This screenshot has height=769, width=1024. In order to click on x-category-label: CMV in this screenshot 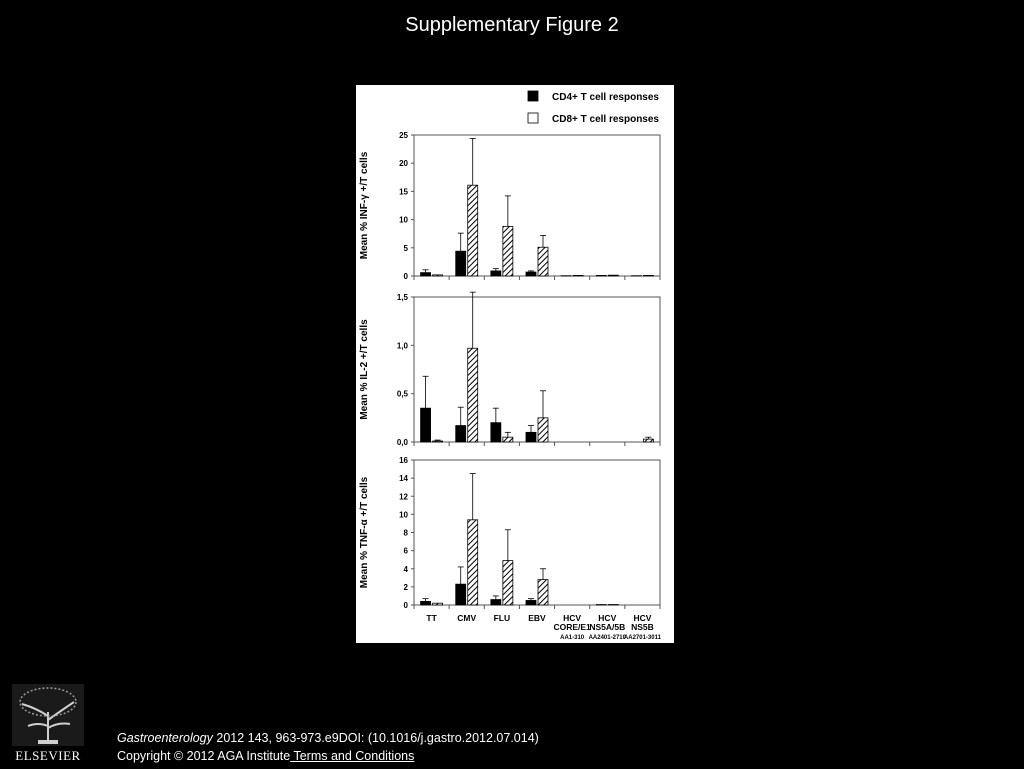, I will do `click(466, 618)`.